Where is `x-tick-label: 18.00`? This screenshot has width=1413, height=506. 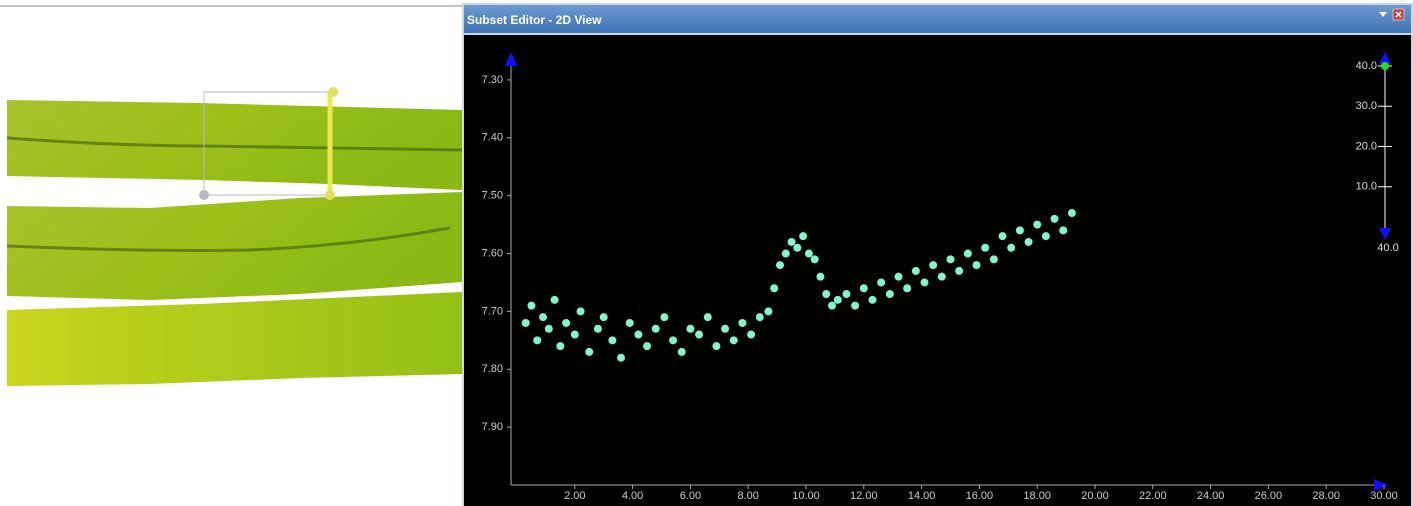
x-tick-label: 18.00 is located at coordinates (1037, 496).